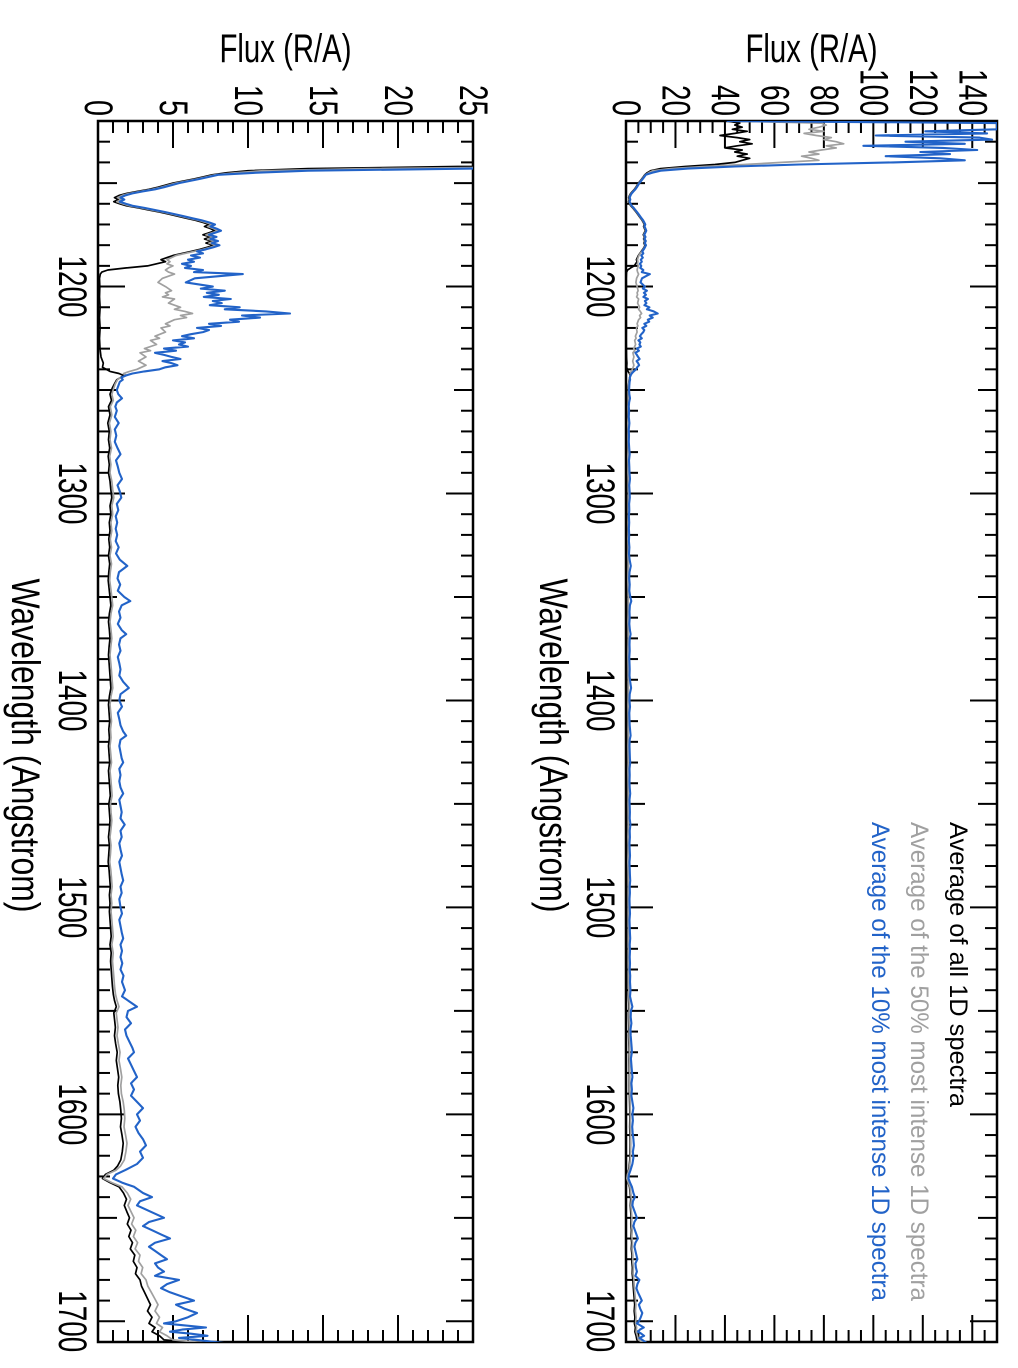  I want to click on flux-tick-label: 15, so click(323, 100).